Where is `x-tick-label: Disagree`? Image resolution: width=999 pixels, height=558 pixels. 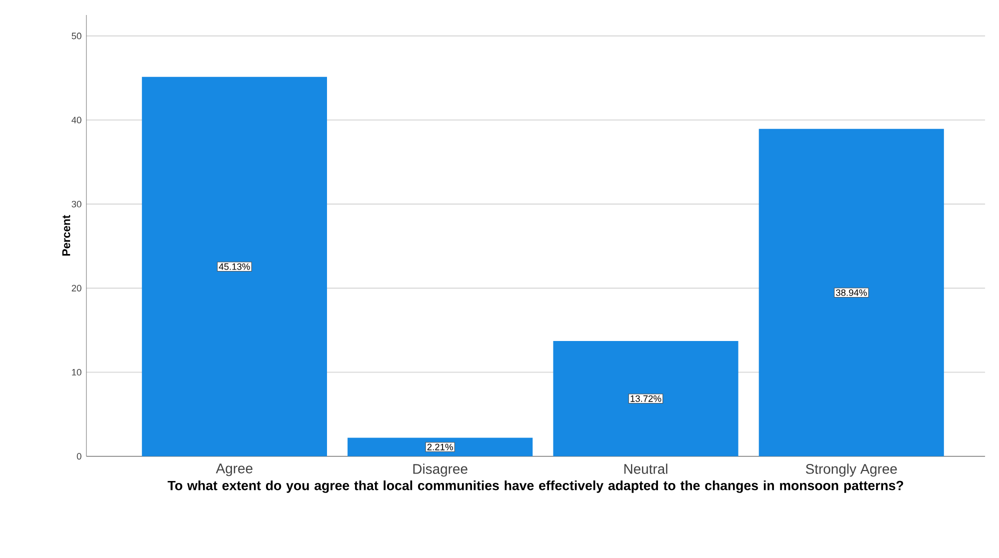
x-tick-label: Disagree is located at coordinates (440, 470).